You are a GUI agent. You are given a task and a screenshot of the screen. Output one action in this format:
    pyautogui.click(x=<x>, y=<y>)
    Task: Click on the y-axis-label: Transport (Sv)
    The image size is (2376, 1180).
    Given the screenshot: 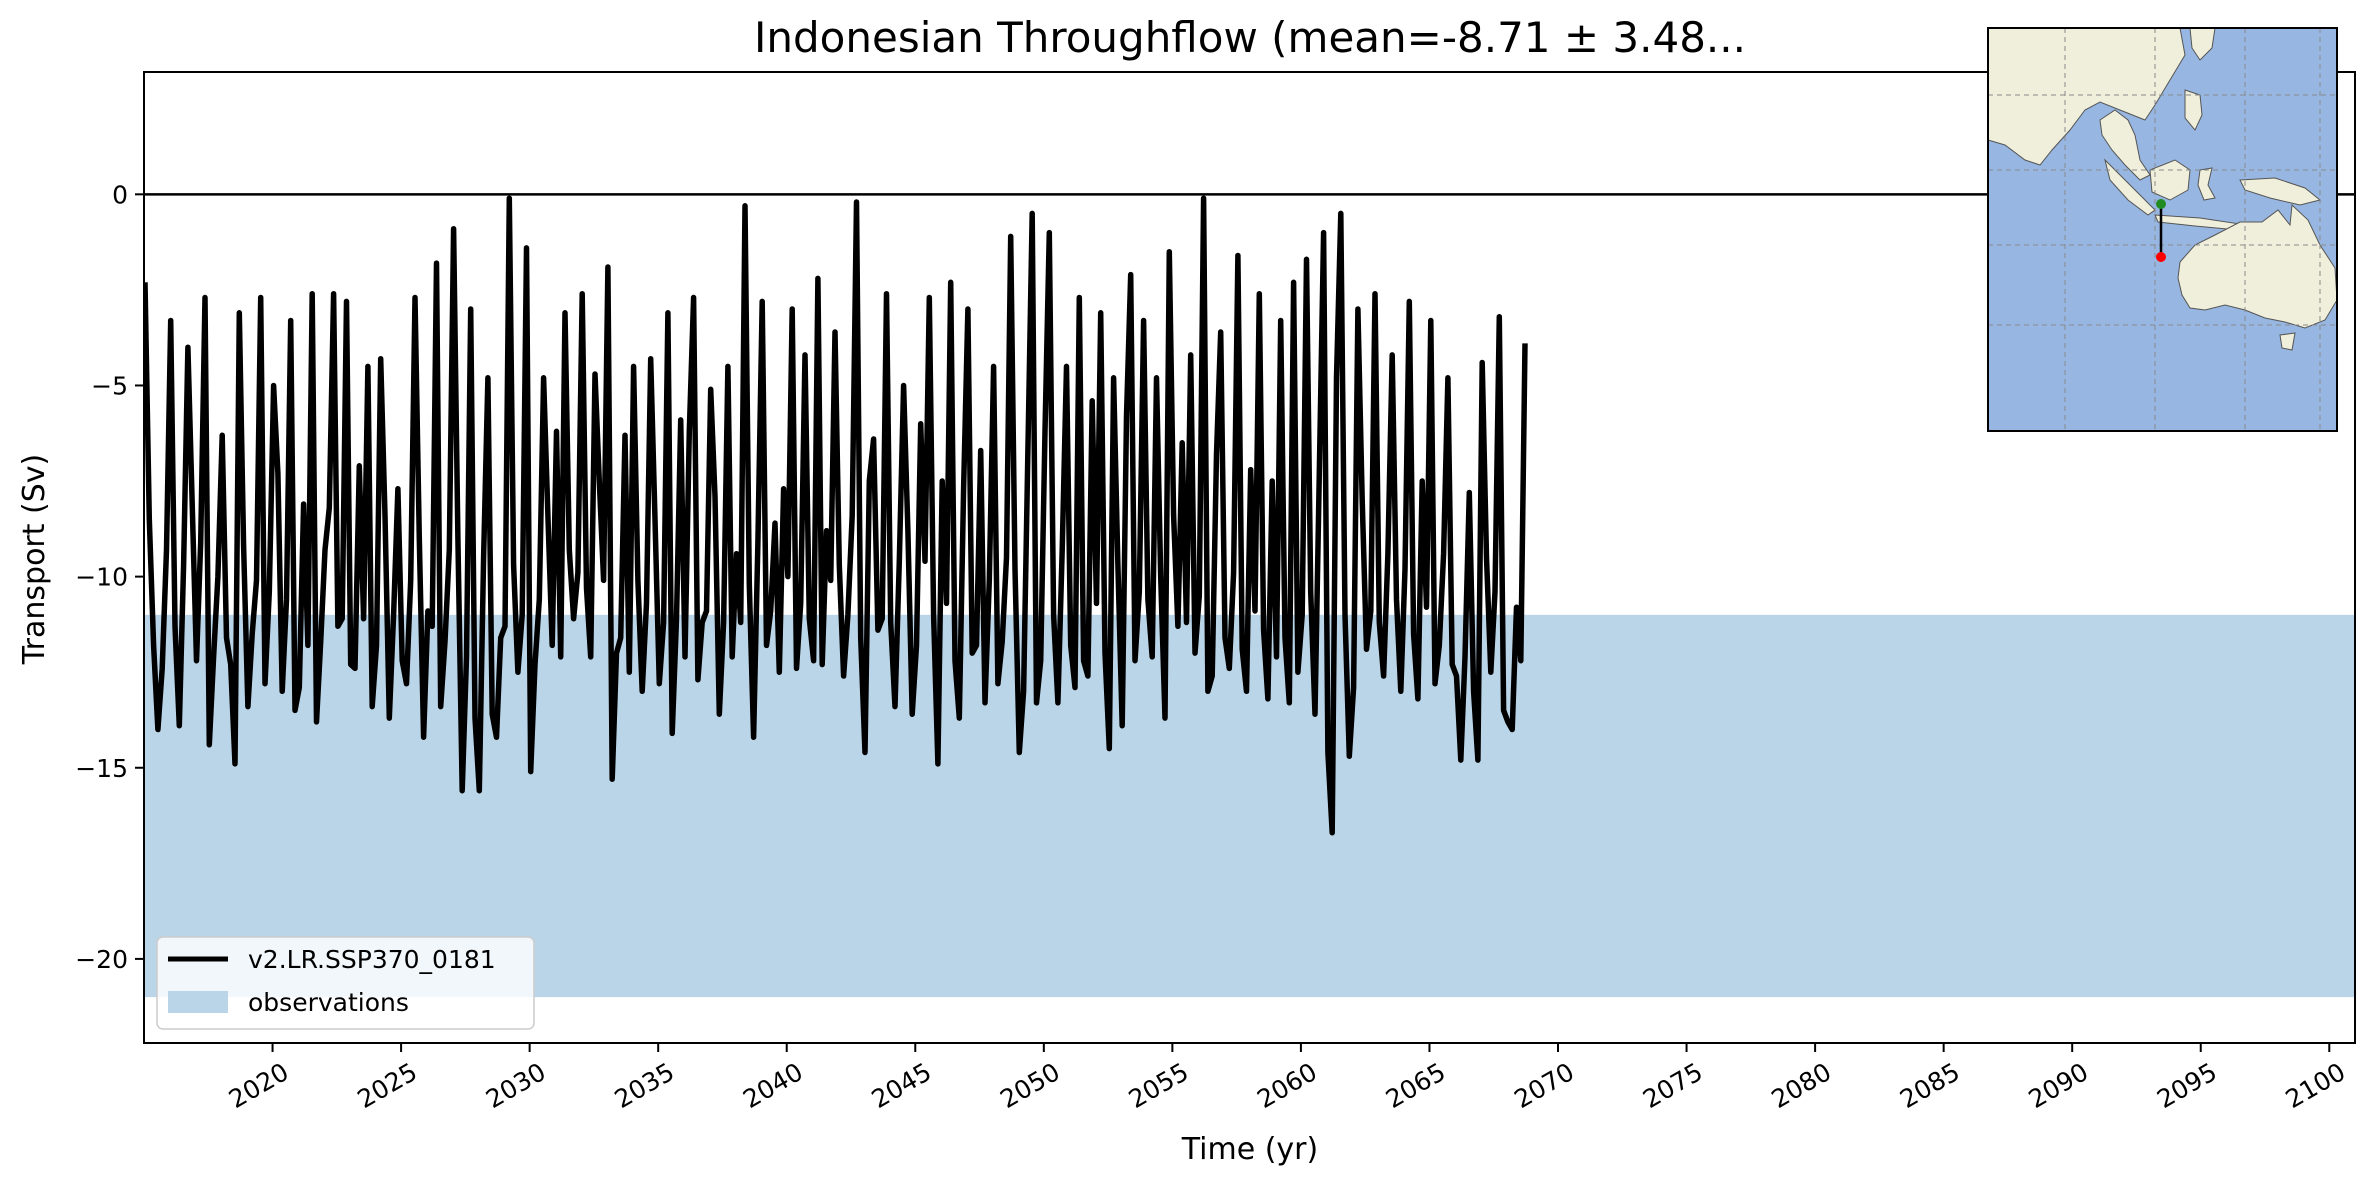 What is the action you would take?
    pyautogui.click(x=34, y=560)
    